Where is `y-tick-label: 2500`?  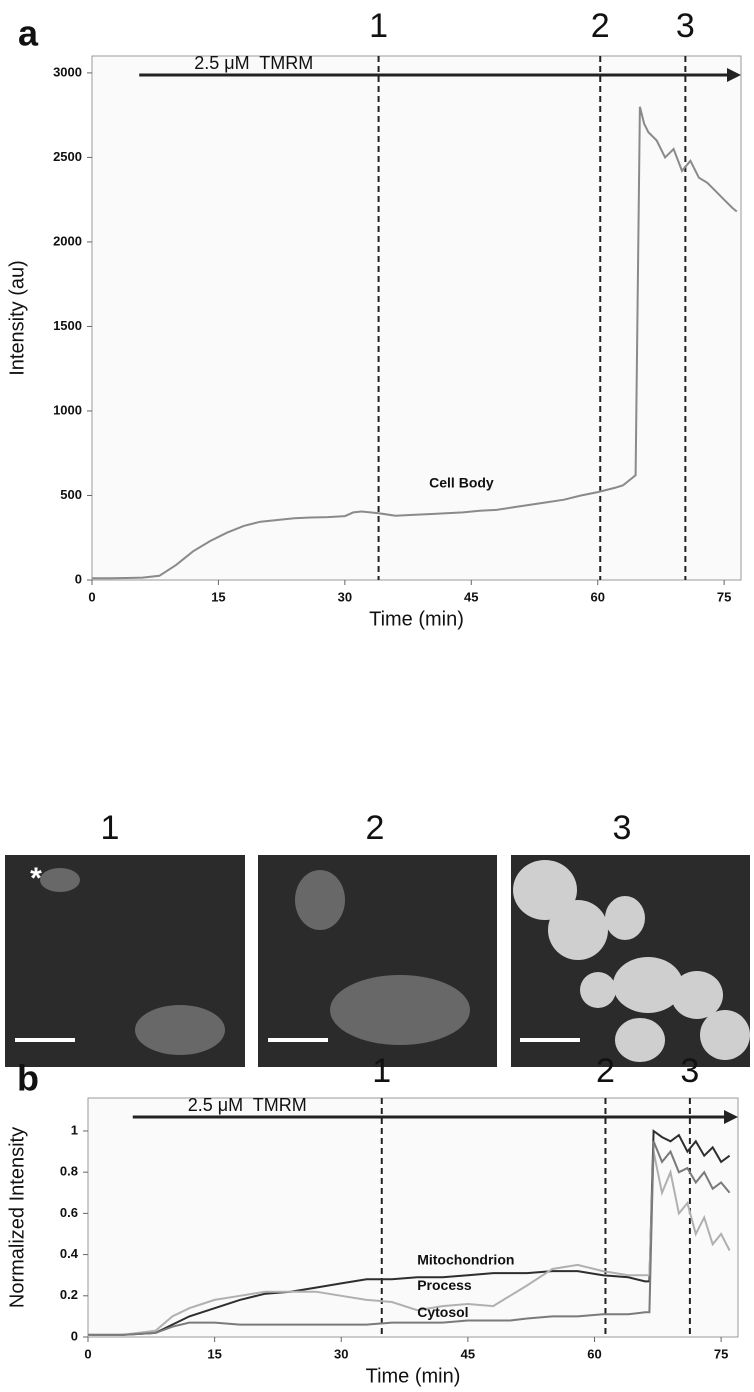 y-tick-label: 2500 is located at coordinates (67, 156).